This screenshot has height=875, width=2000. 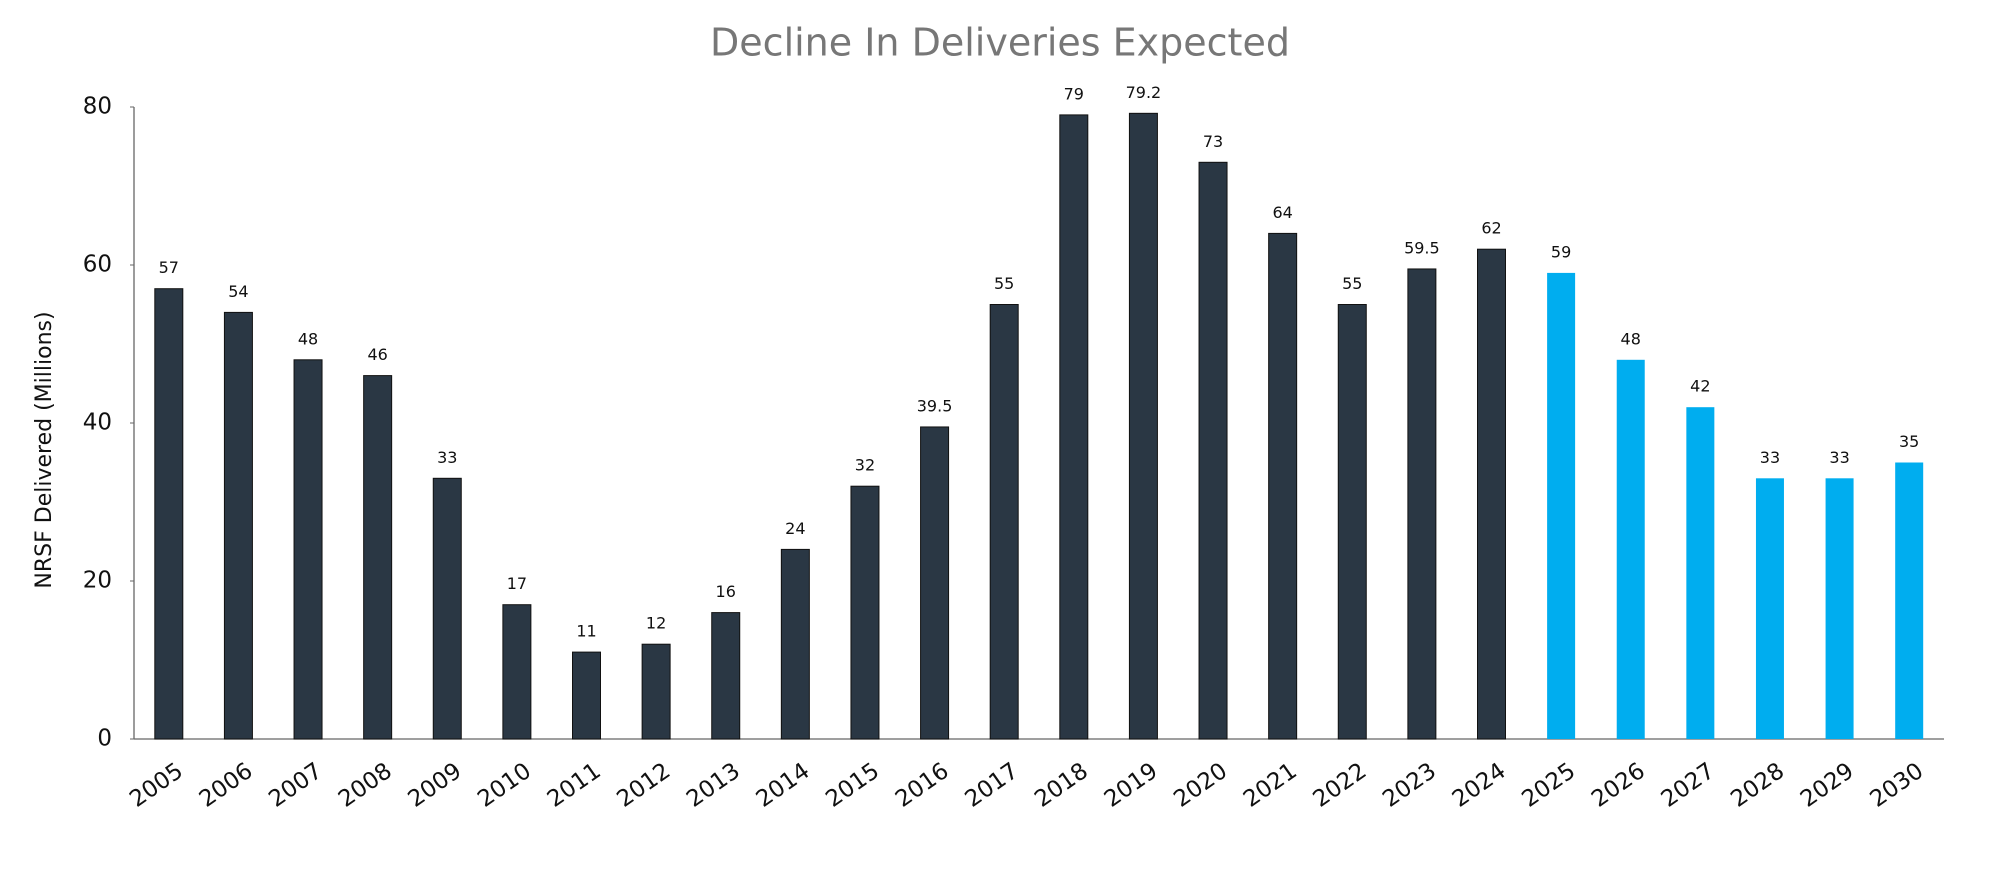 What do you see at coordinates (783, 785) in the screenshot?
I see `x-tick-label: 2014` at bounding box center [783, 785].